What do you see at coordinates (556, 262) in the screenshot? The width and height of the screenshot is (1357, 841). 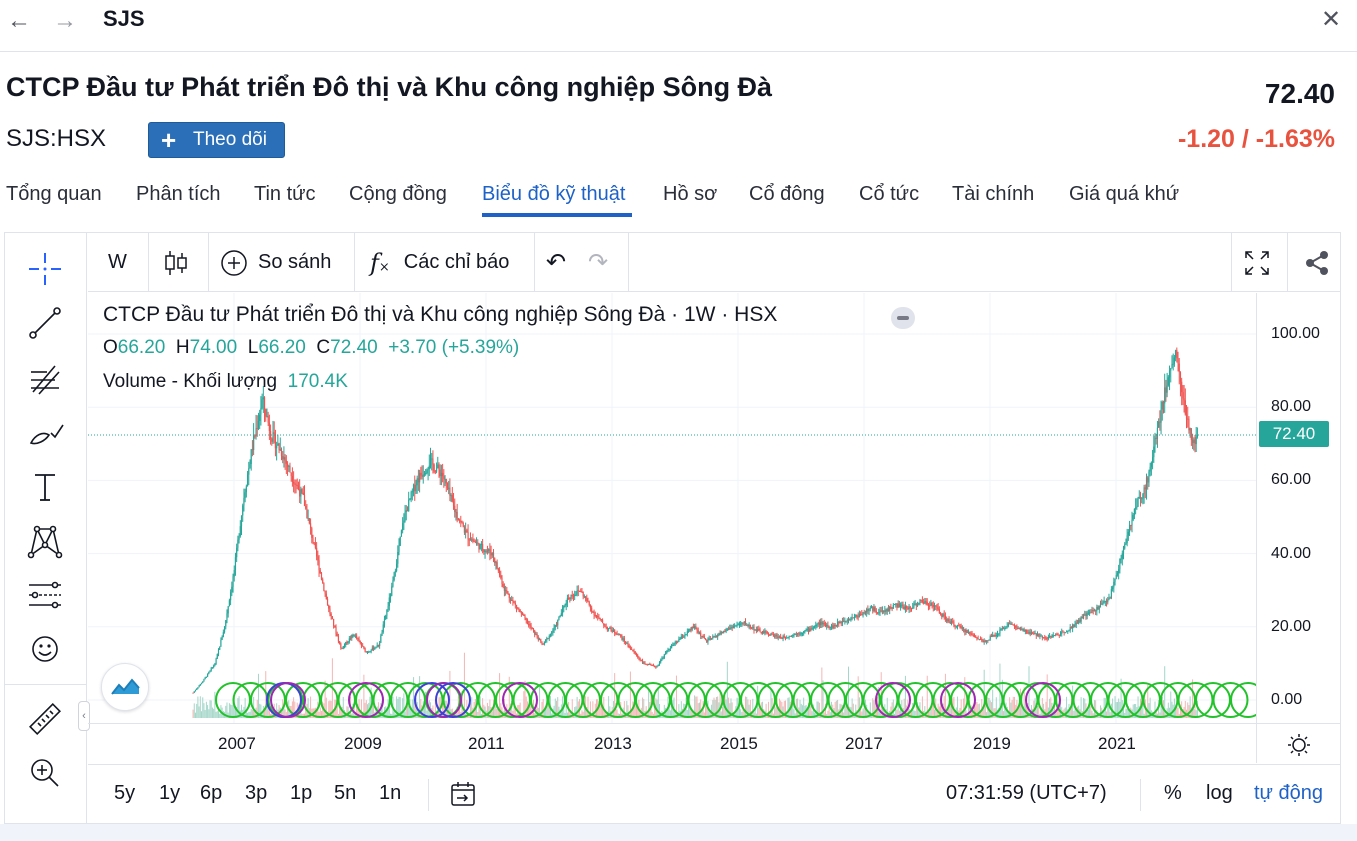 I see `undo-icon: ↶` at bounding box center [556, 262].